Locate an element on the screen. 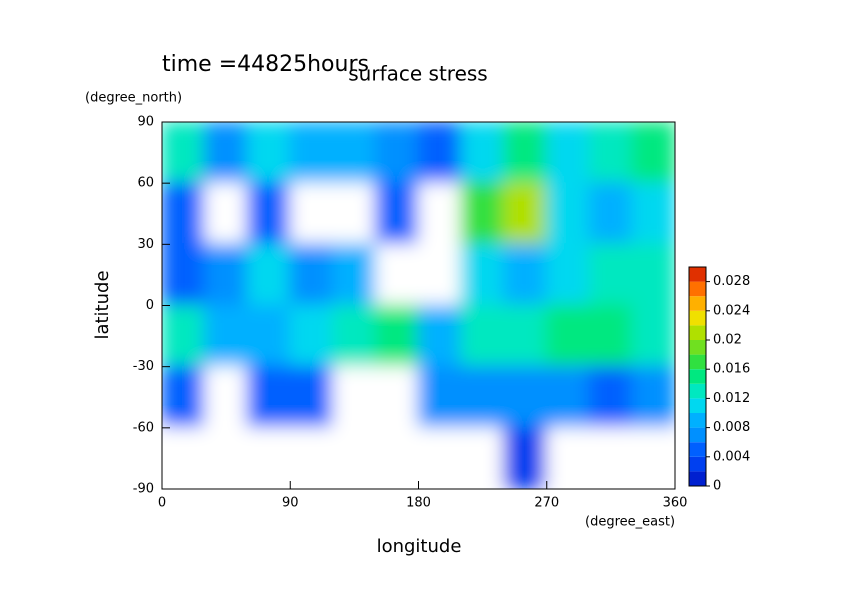  y-unit: (degree_north) is located at coordinates (133, 98).